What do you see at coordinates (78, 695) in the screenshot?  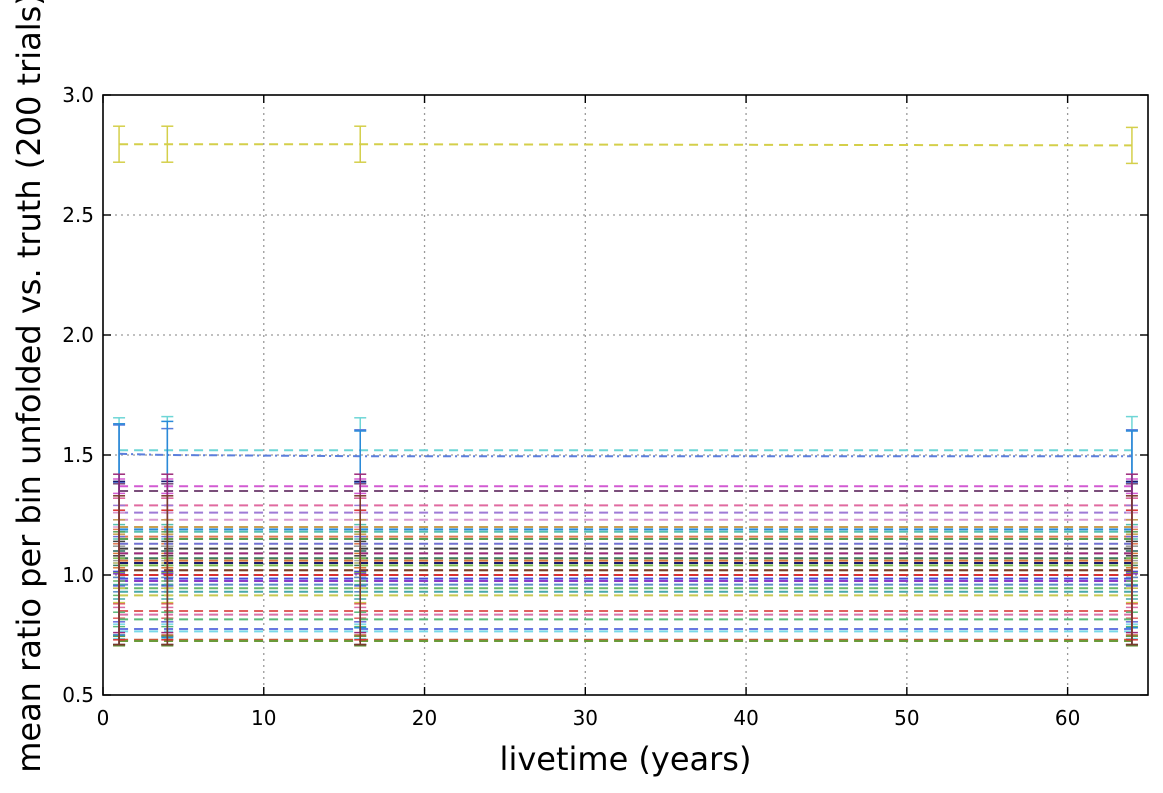 I see `y-tick-label: 0.5` at bounding box center [78, 695].